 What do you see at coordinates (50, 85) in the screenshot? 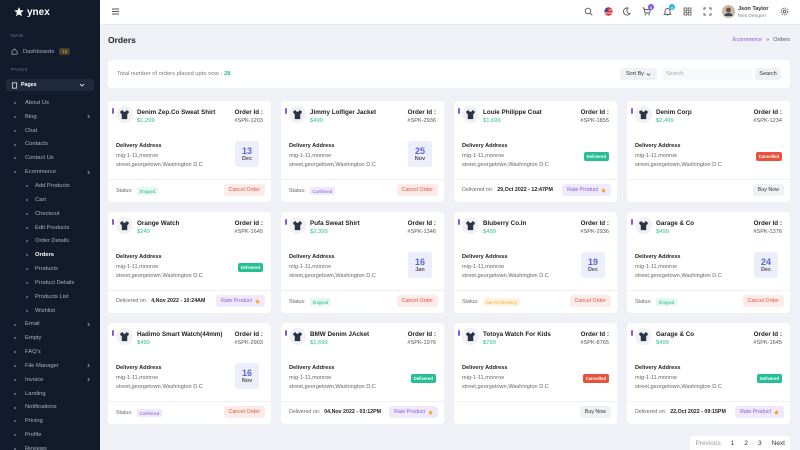
I see `nav-item: Pages` at bounding box center [50, 85].